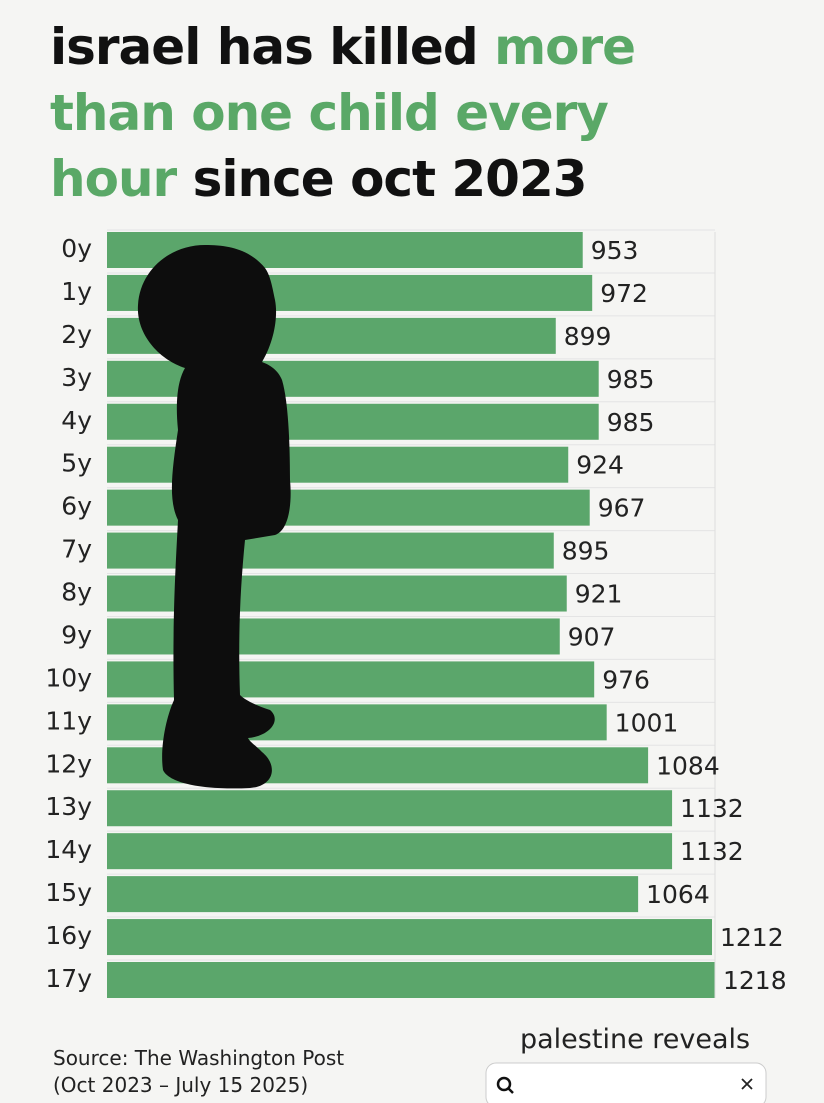 Image resolution: width=824 pixels, height=1103 pixels. I want to click on category-label: 3y, so click(76, 377).